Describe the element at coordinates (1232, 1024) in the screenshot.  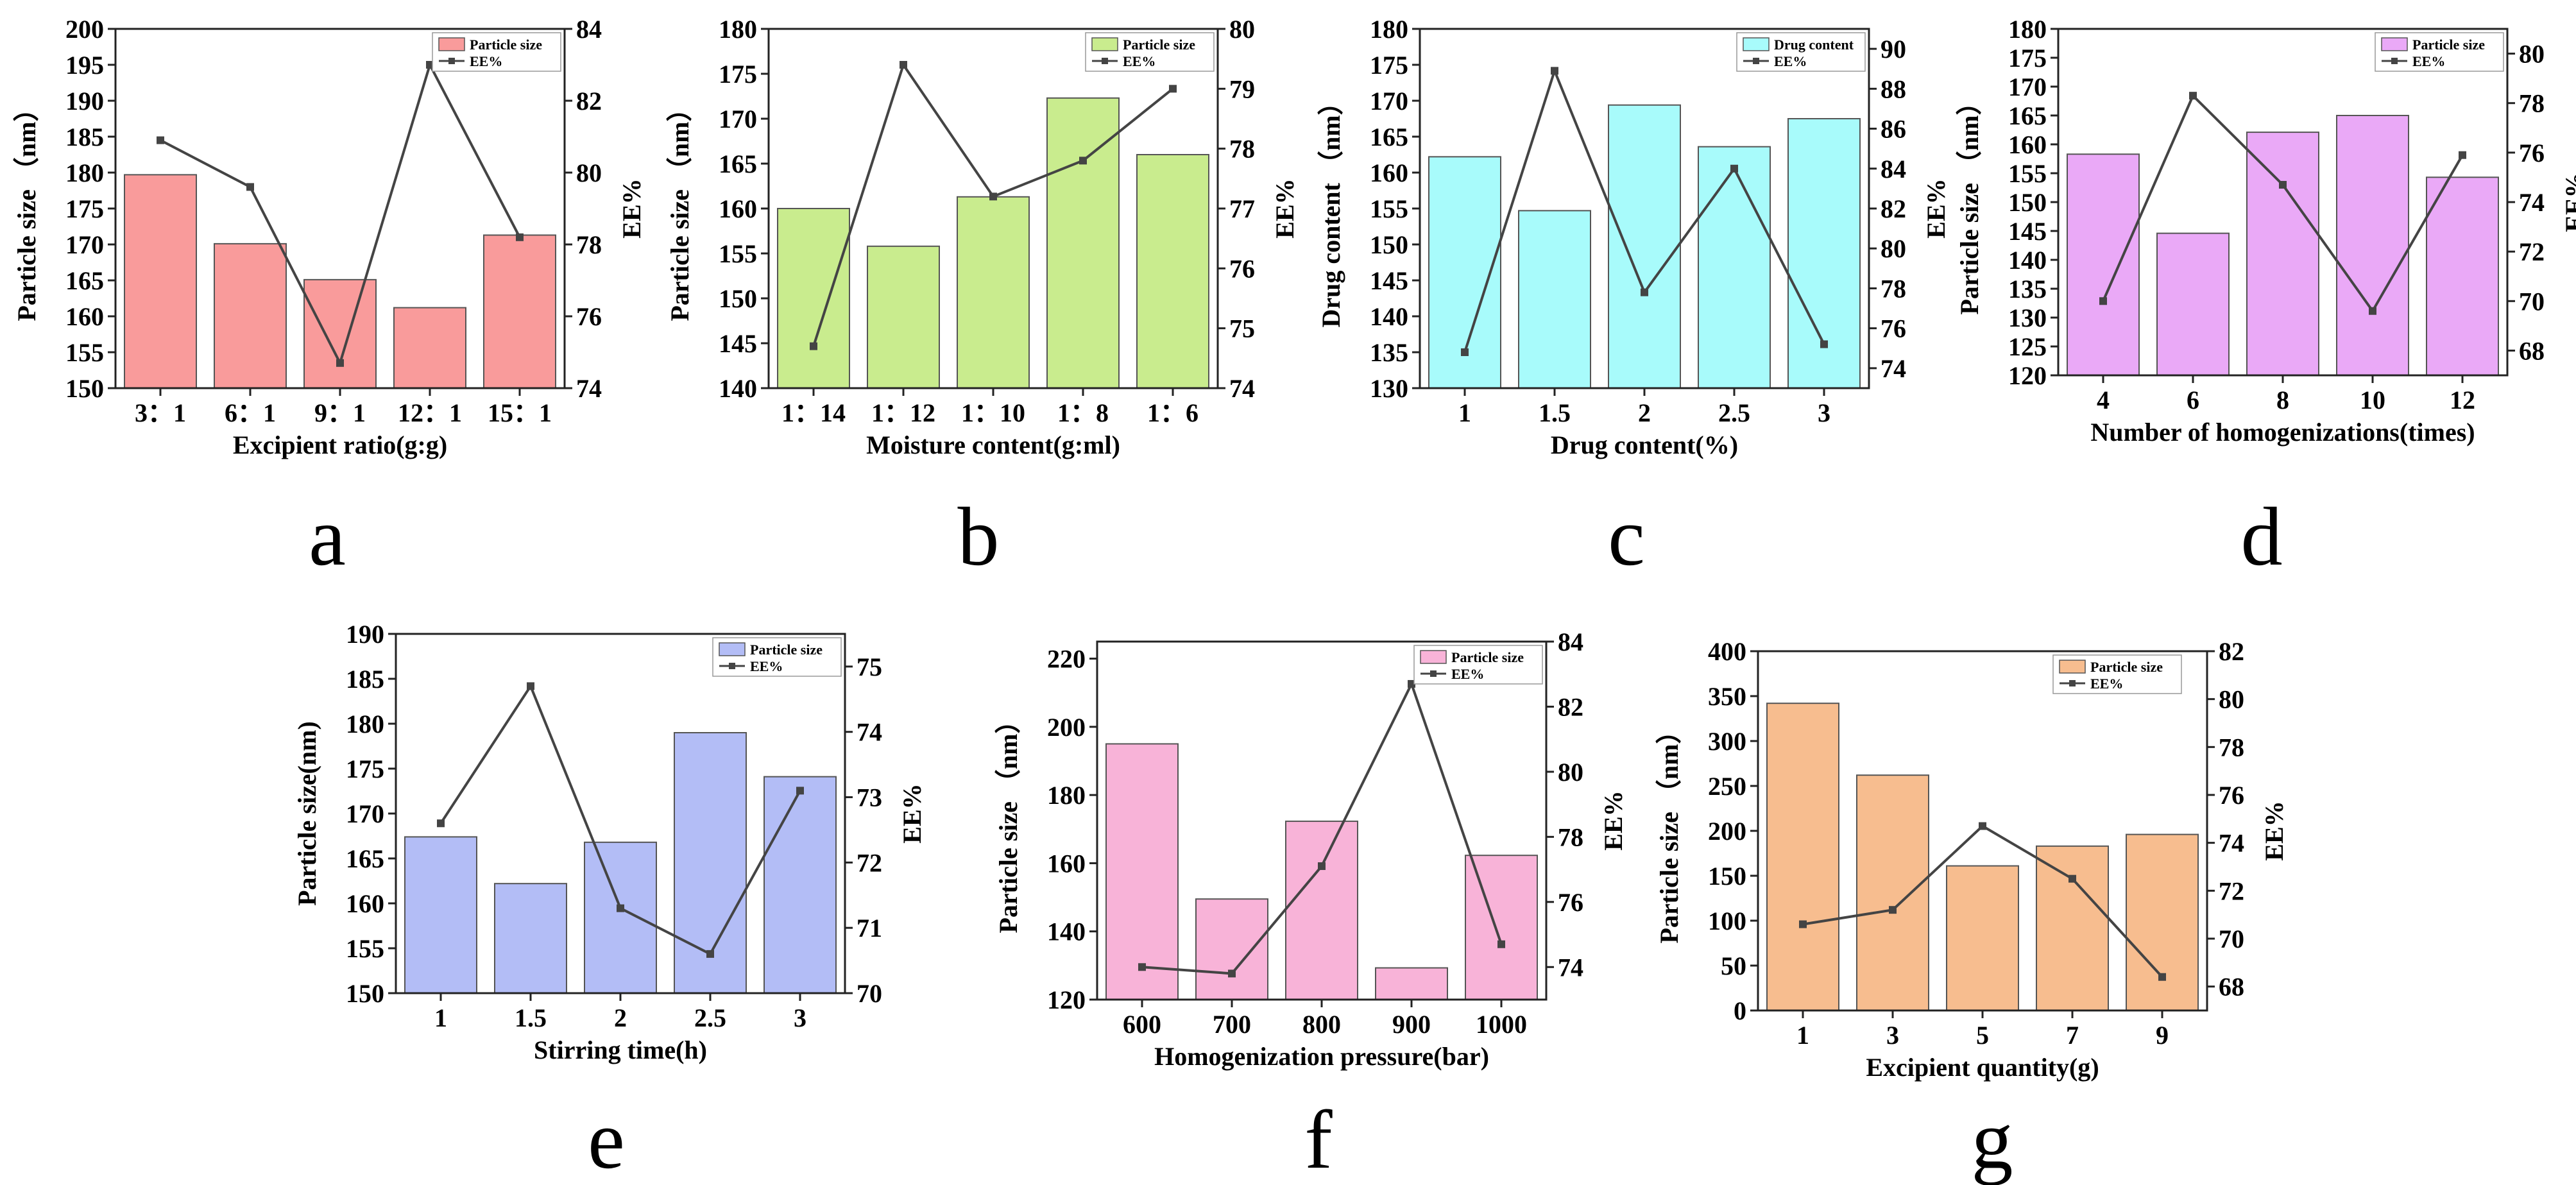
I see `x-tick-label: 700` at that location.